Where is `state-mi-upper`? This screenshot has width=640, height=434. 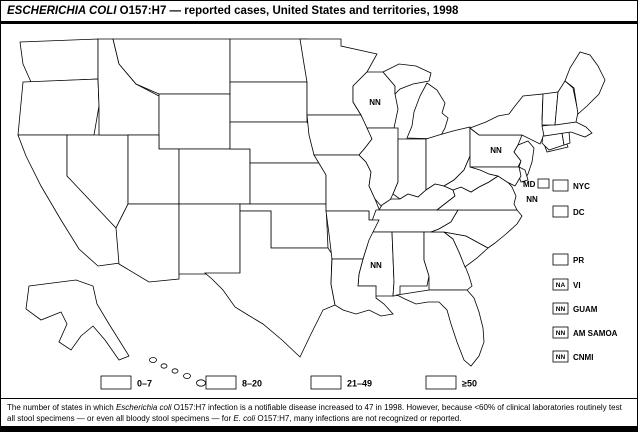
state-mi-upper is located at coordinates (407, 79).